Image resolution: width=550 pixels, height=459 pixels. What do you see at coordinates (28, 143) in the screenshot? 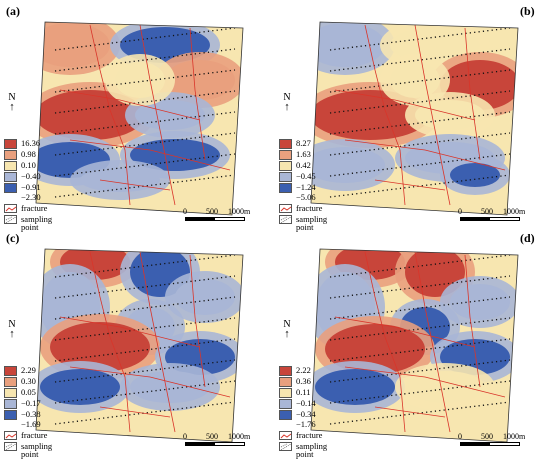
I see `legend-row: 16.36` at bounding box center [28, 143].